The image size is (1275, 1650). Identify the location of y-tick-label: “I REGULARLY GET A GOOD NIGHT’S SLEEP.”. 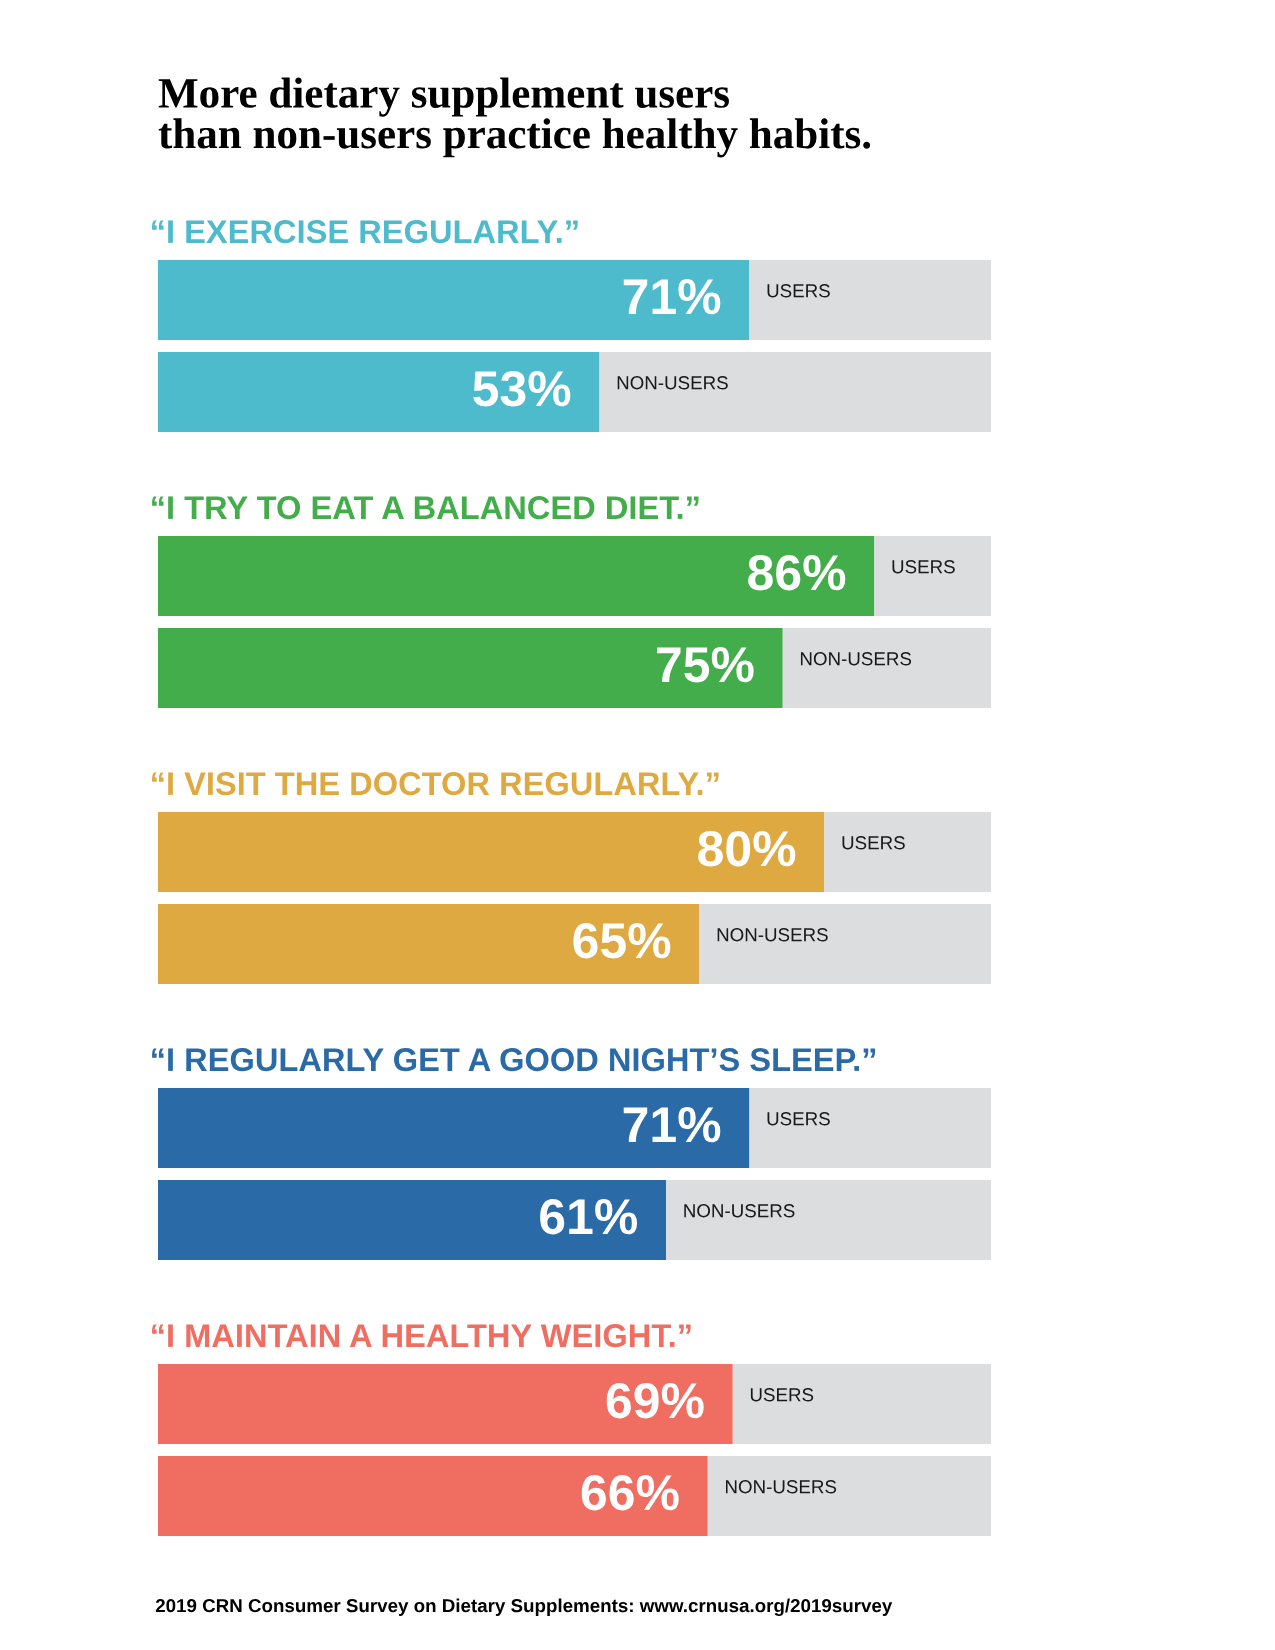
(514, 1060).